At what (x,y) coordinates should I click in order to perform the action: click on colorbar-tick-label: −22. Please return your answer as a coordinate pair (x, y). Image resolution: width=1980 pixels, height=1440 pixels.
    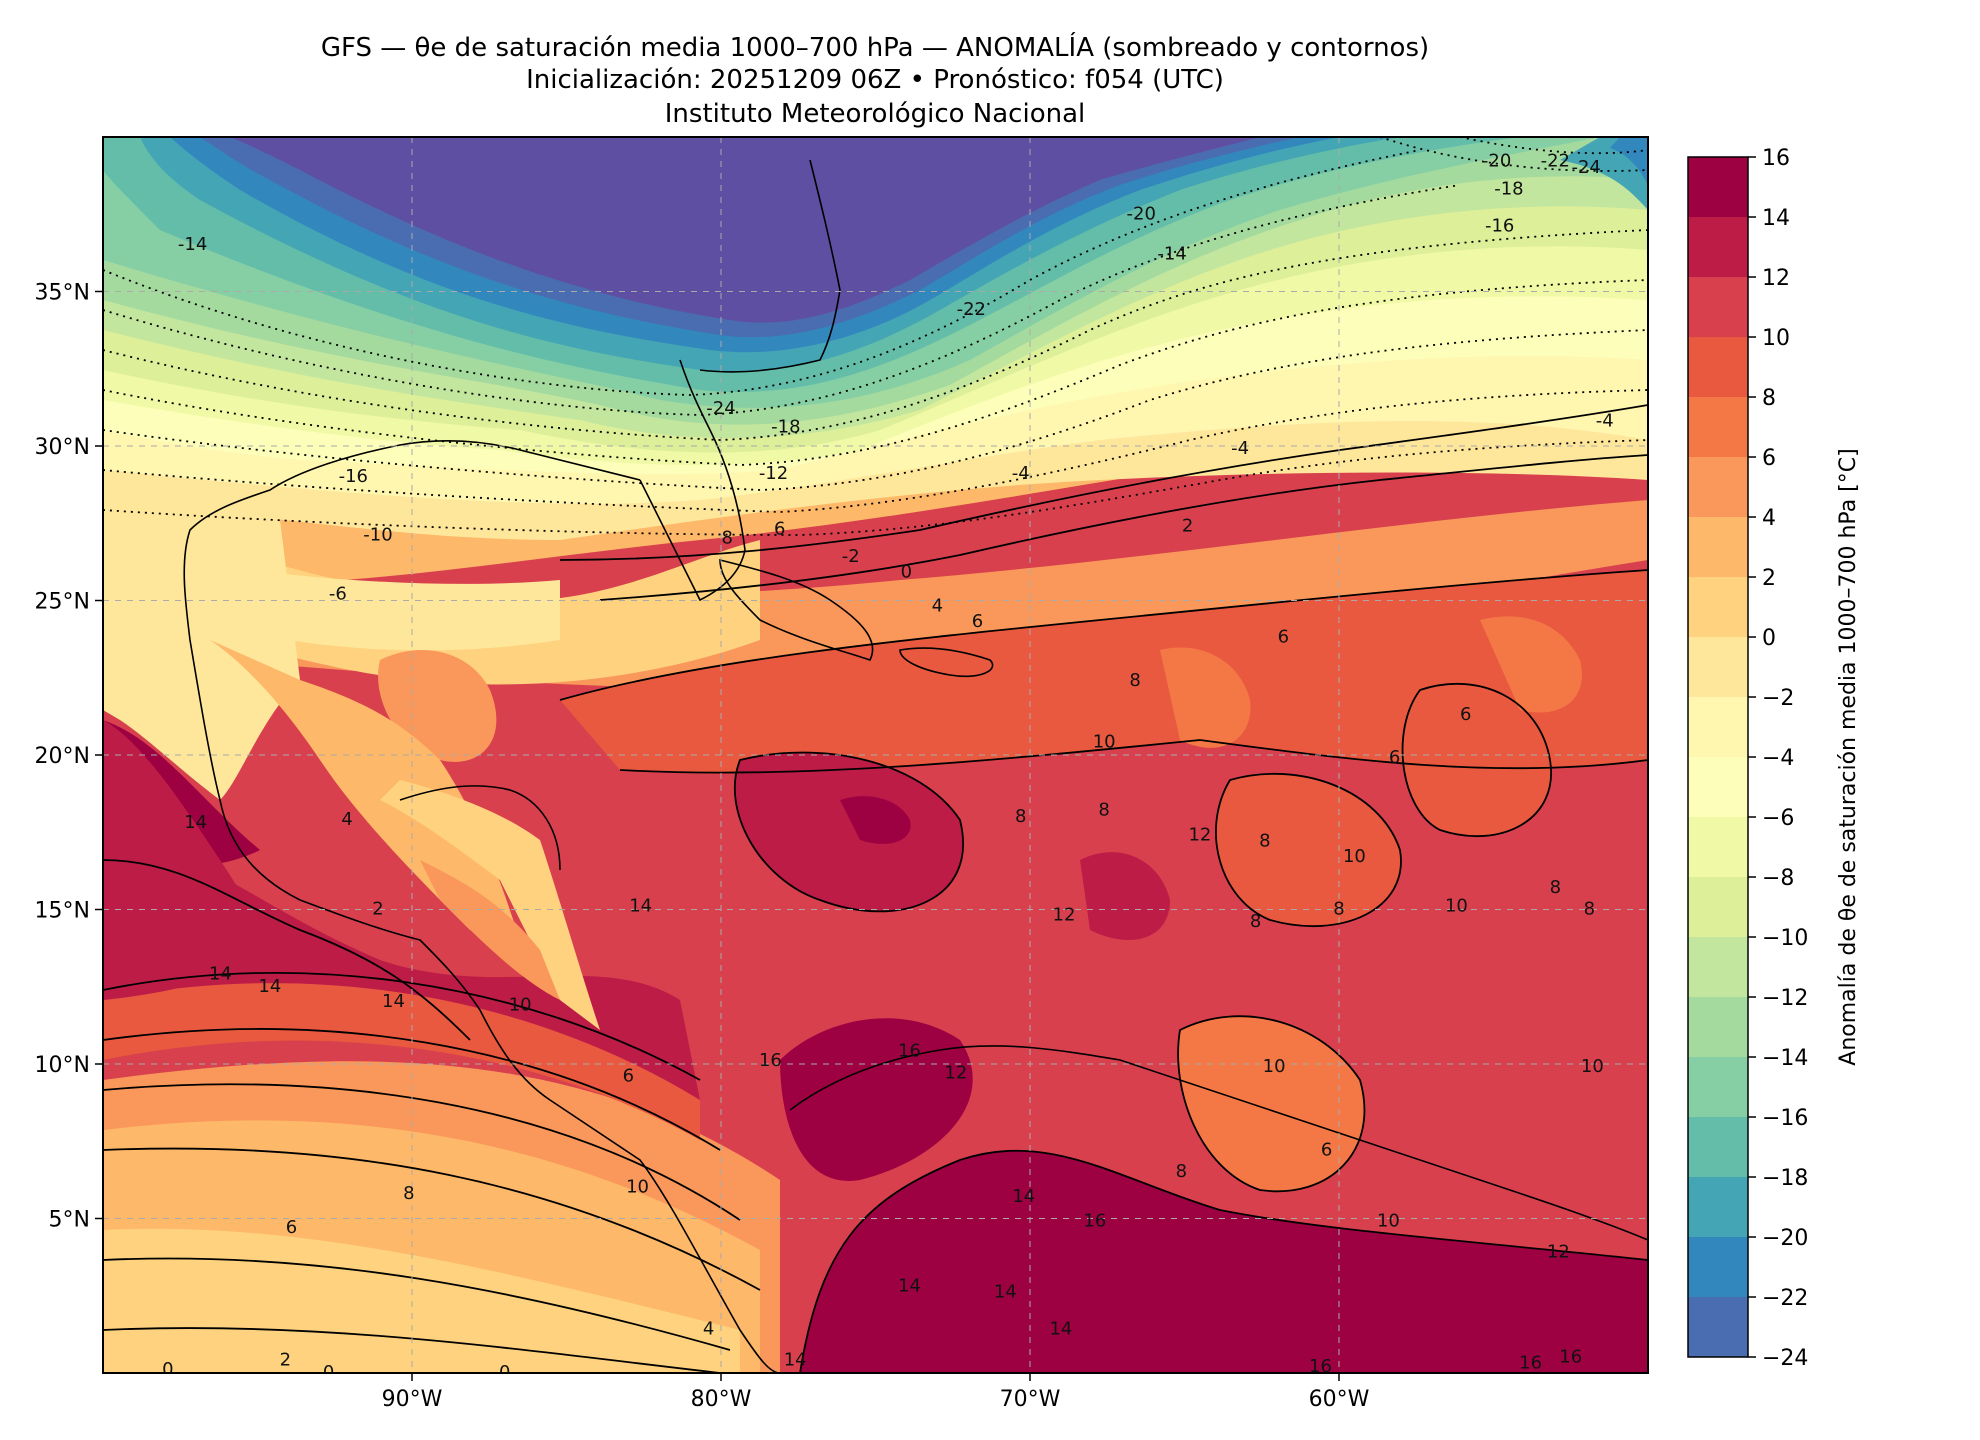
    Looking at the image, I should click on (1785, 1298).